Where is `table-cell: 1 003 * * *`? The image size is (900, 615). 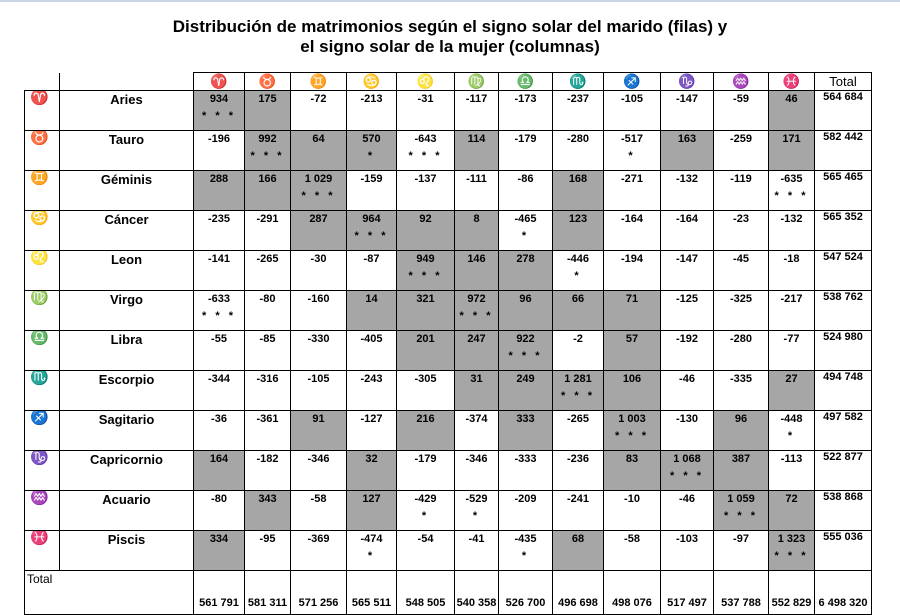 table-cell: 1 003 * * * is located at coordinates (632, 430).